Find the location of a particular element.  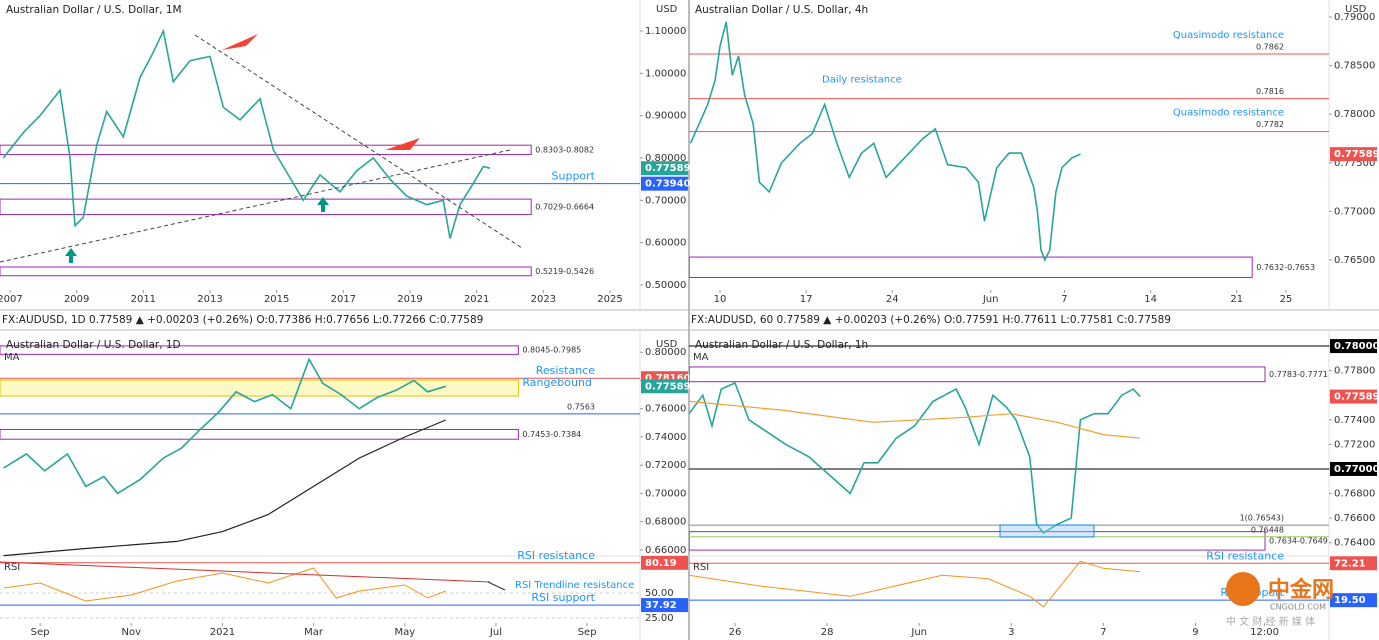

highlight-box is located at coordinates (1047, 531).